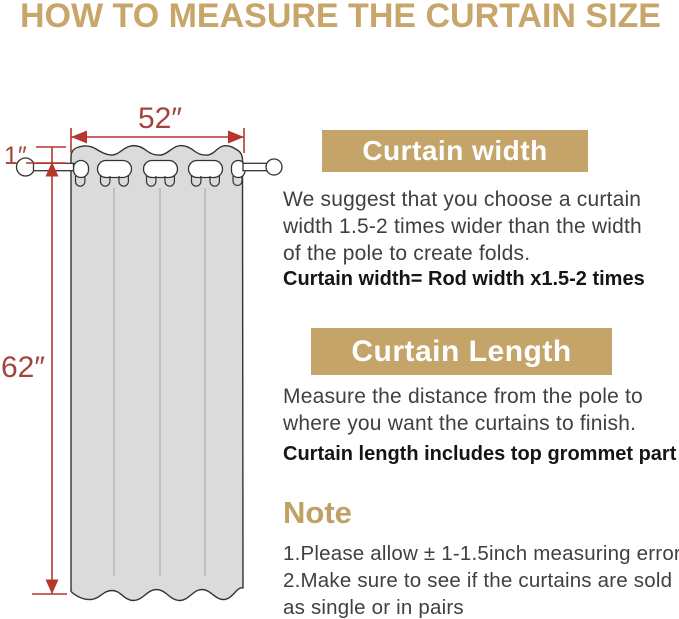  Describe the element at coordinates (46, 155) in the screenshot. I see `grommet-offset-dimension` at that location.